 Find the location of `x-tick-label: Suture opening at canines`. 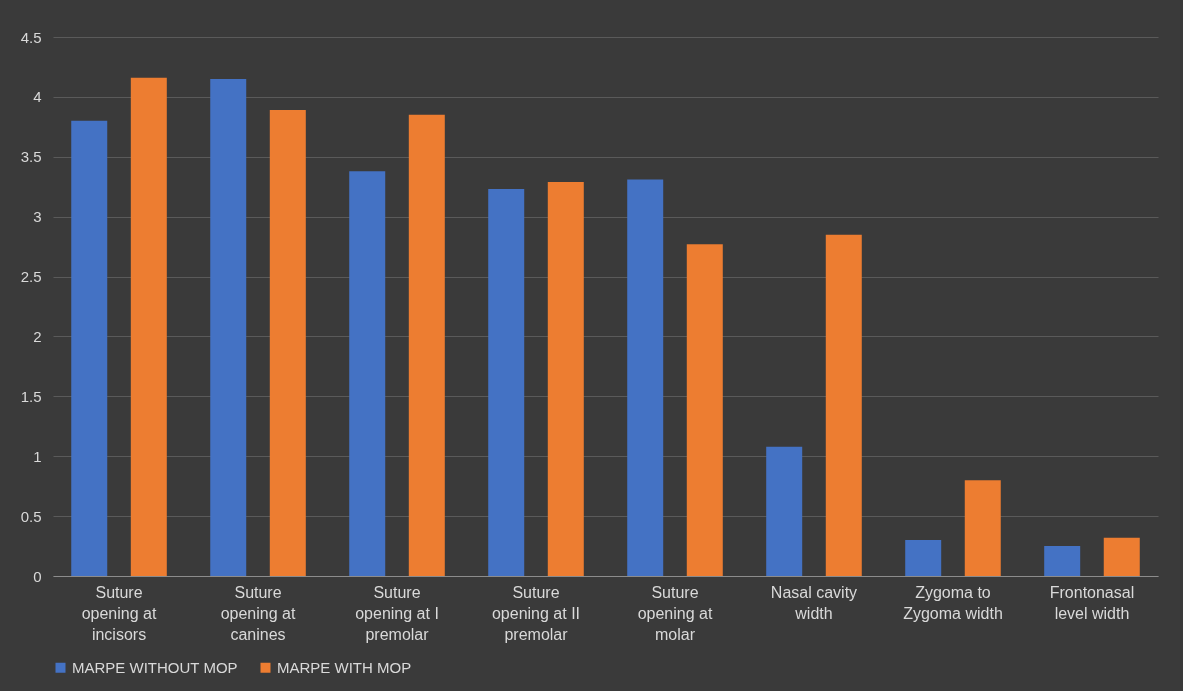

x-tick-label: Suture opening at canines is located at coordinates (258, 613).